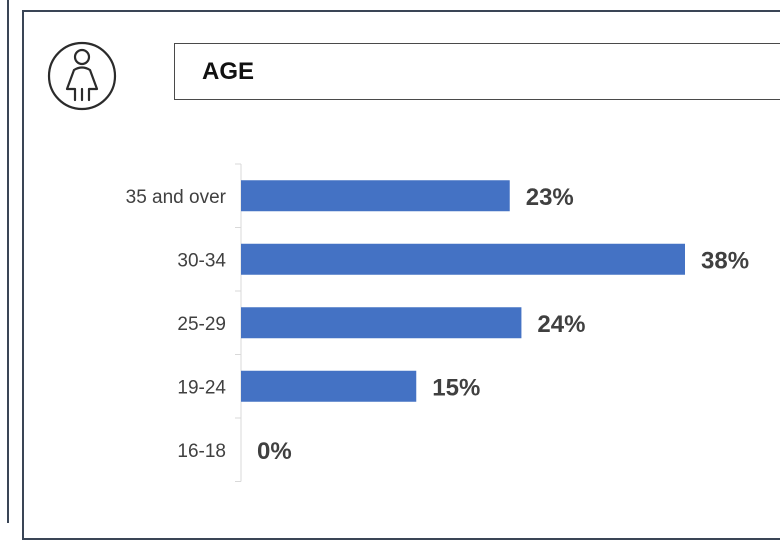 The height and width of the screenshot is (540, 780). What do you see at coordinates (201, 324) in the screenshot?
I see `category-label: 25-29` at bounding box center [201, 324].